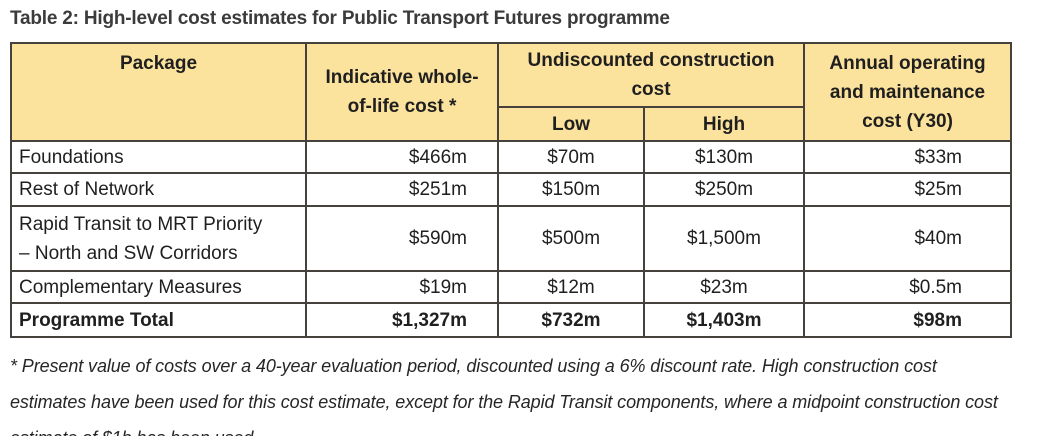 This screenshot has height=436, width=1047. What do you see at coordinates (402, 320) in the screenshot?
I see `whole-of-life-cost-cell: $1,327m` at bounding box center [402, 320].